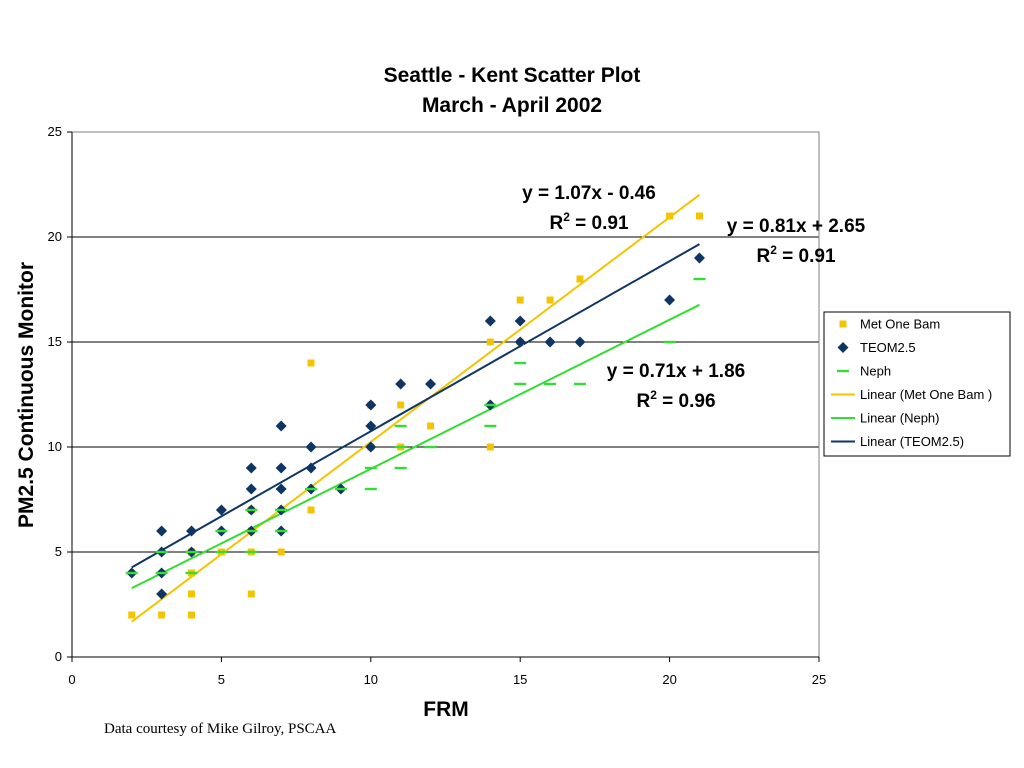 The width and height of the screenshot is (1024, 768). Describe the element at coordinates (221, 679) in the screenshot. I see `x-tick-label: 5` at that location.